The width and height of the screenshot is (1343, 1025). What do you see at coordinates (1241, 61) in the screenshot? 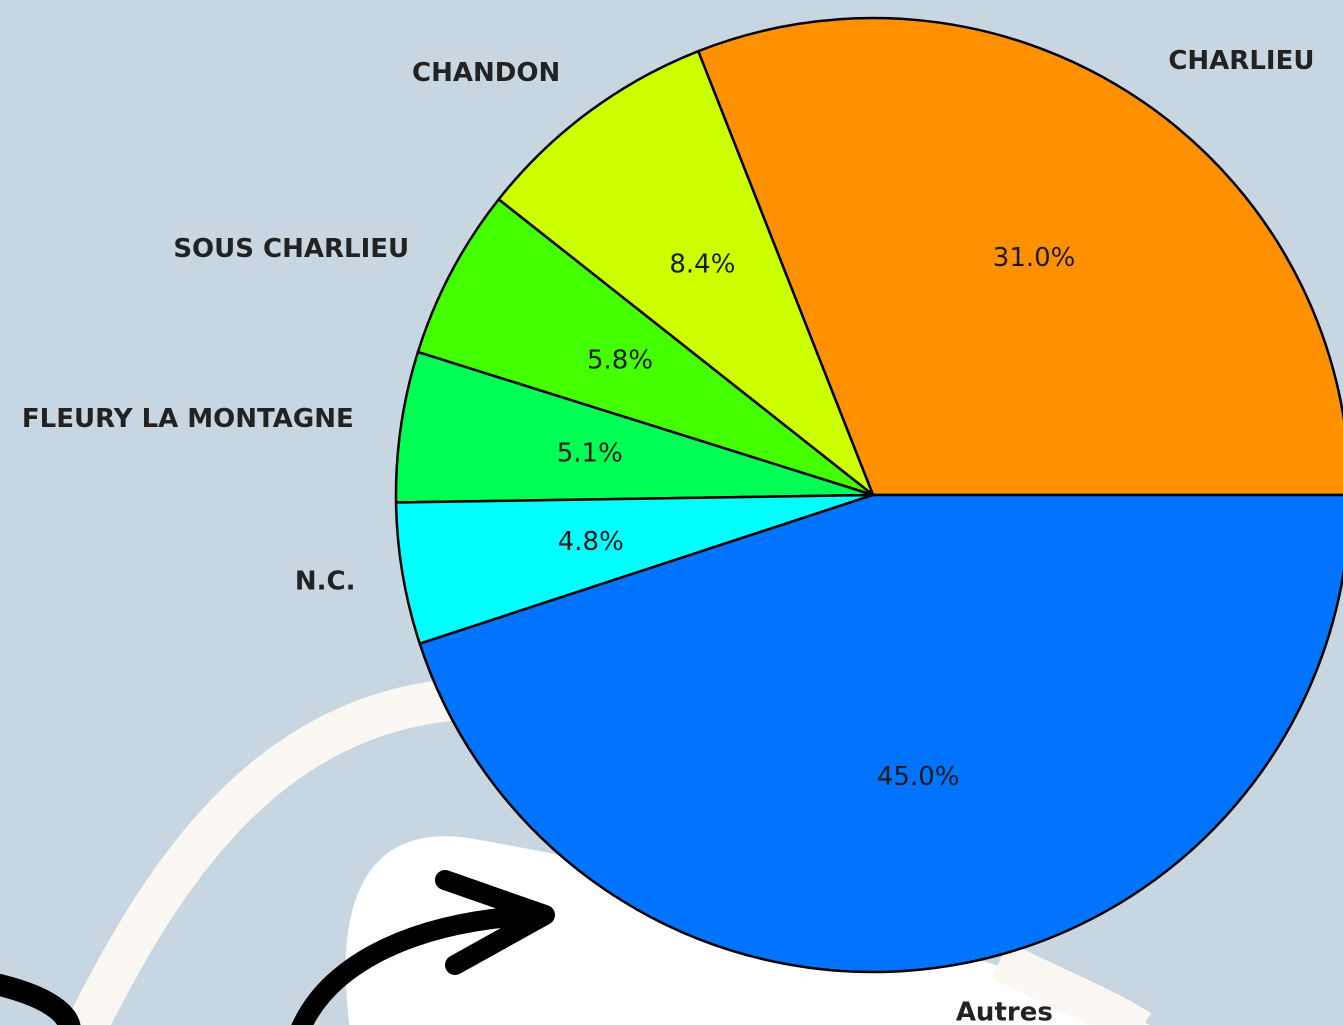
I see `slice-label: CHARLIEU` at bounding box center [1241, 61].